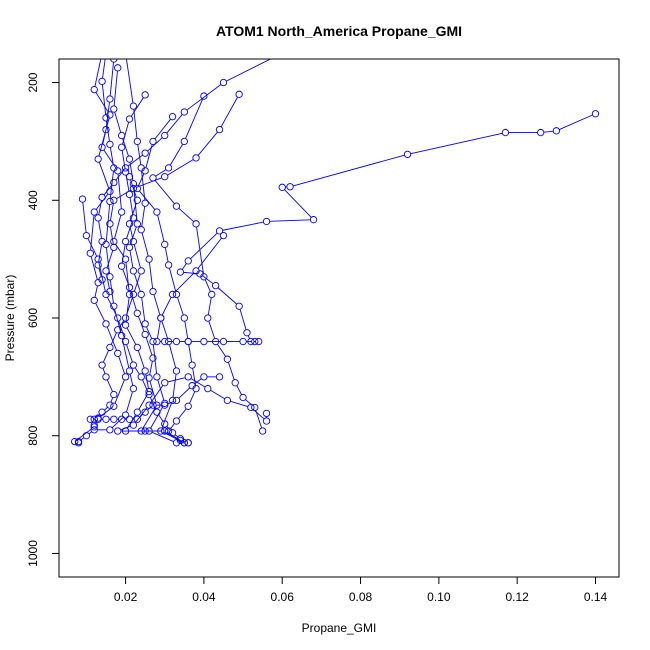  I want to click on y-axis-label: Pressure (mbar), so click(10, 318).